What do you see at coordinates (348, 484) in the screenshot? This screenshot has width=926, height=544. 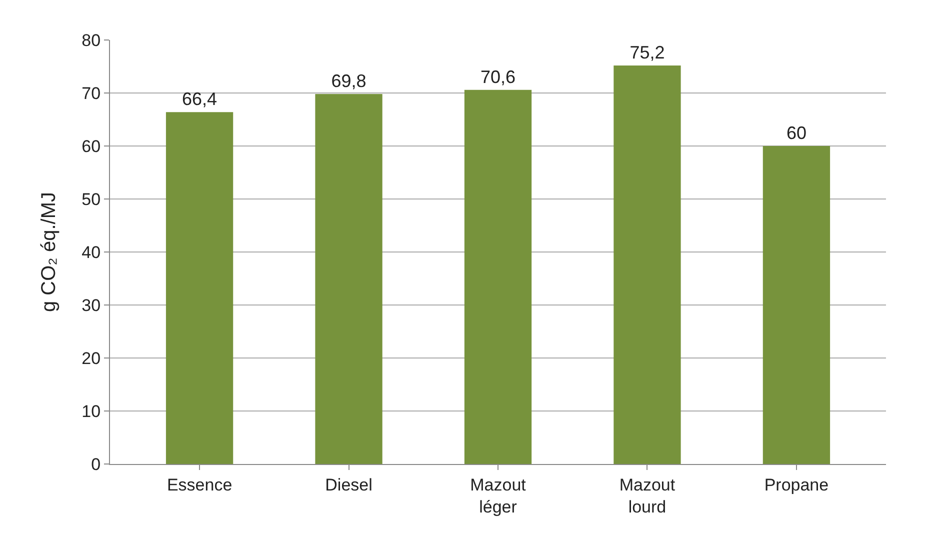 I see `x-tick-label: Diesel` at bounding box center [348, 484].